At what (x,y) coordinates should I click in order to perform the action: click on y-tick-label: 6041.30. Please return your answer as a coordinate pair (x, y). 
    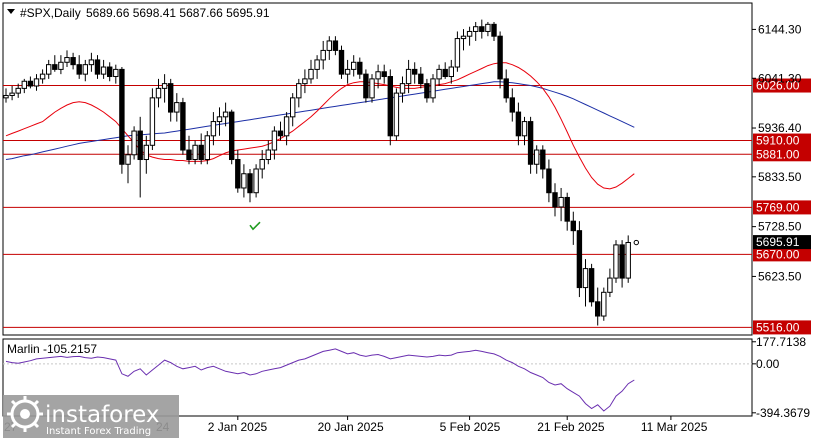
    Looking at the image, I should click on (780, 78).